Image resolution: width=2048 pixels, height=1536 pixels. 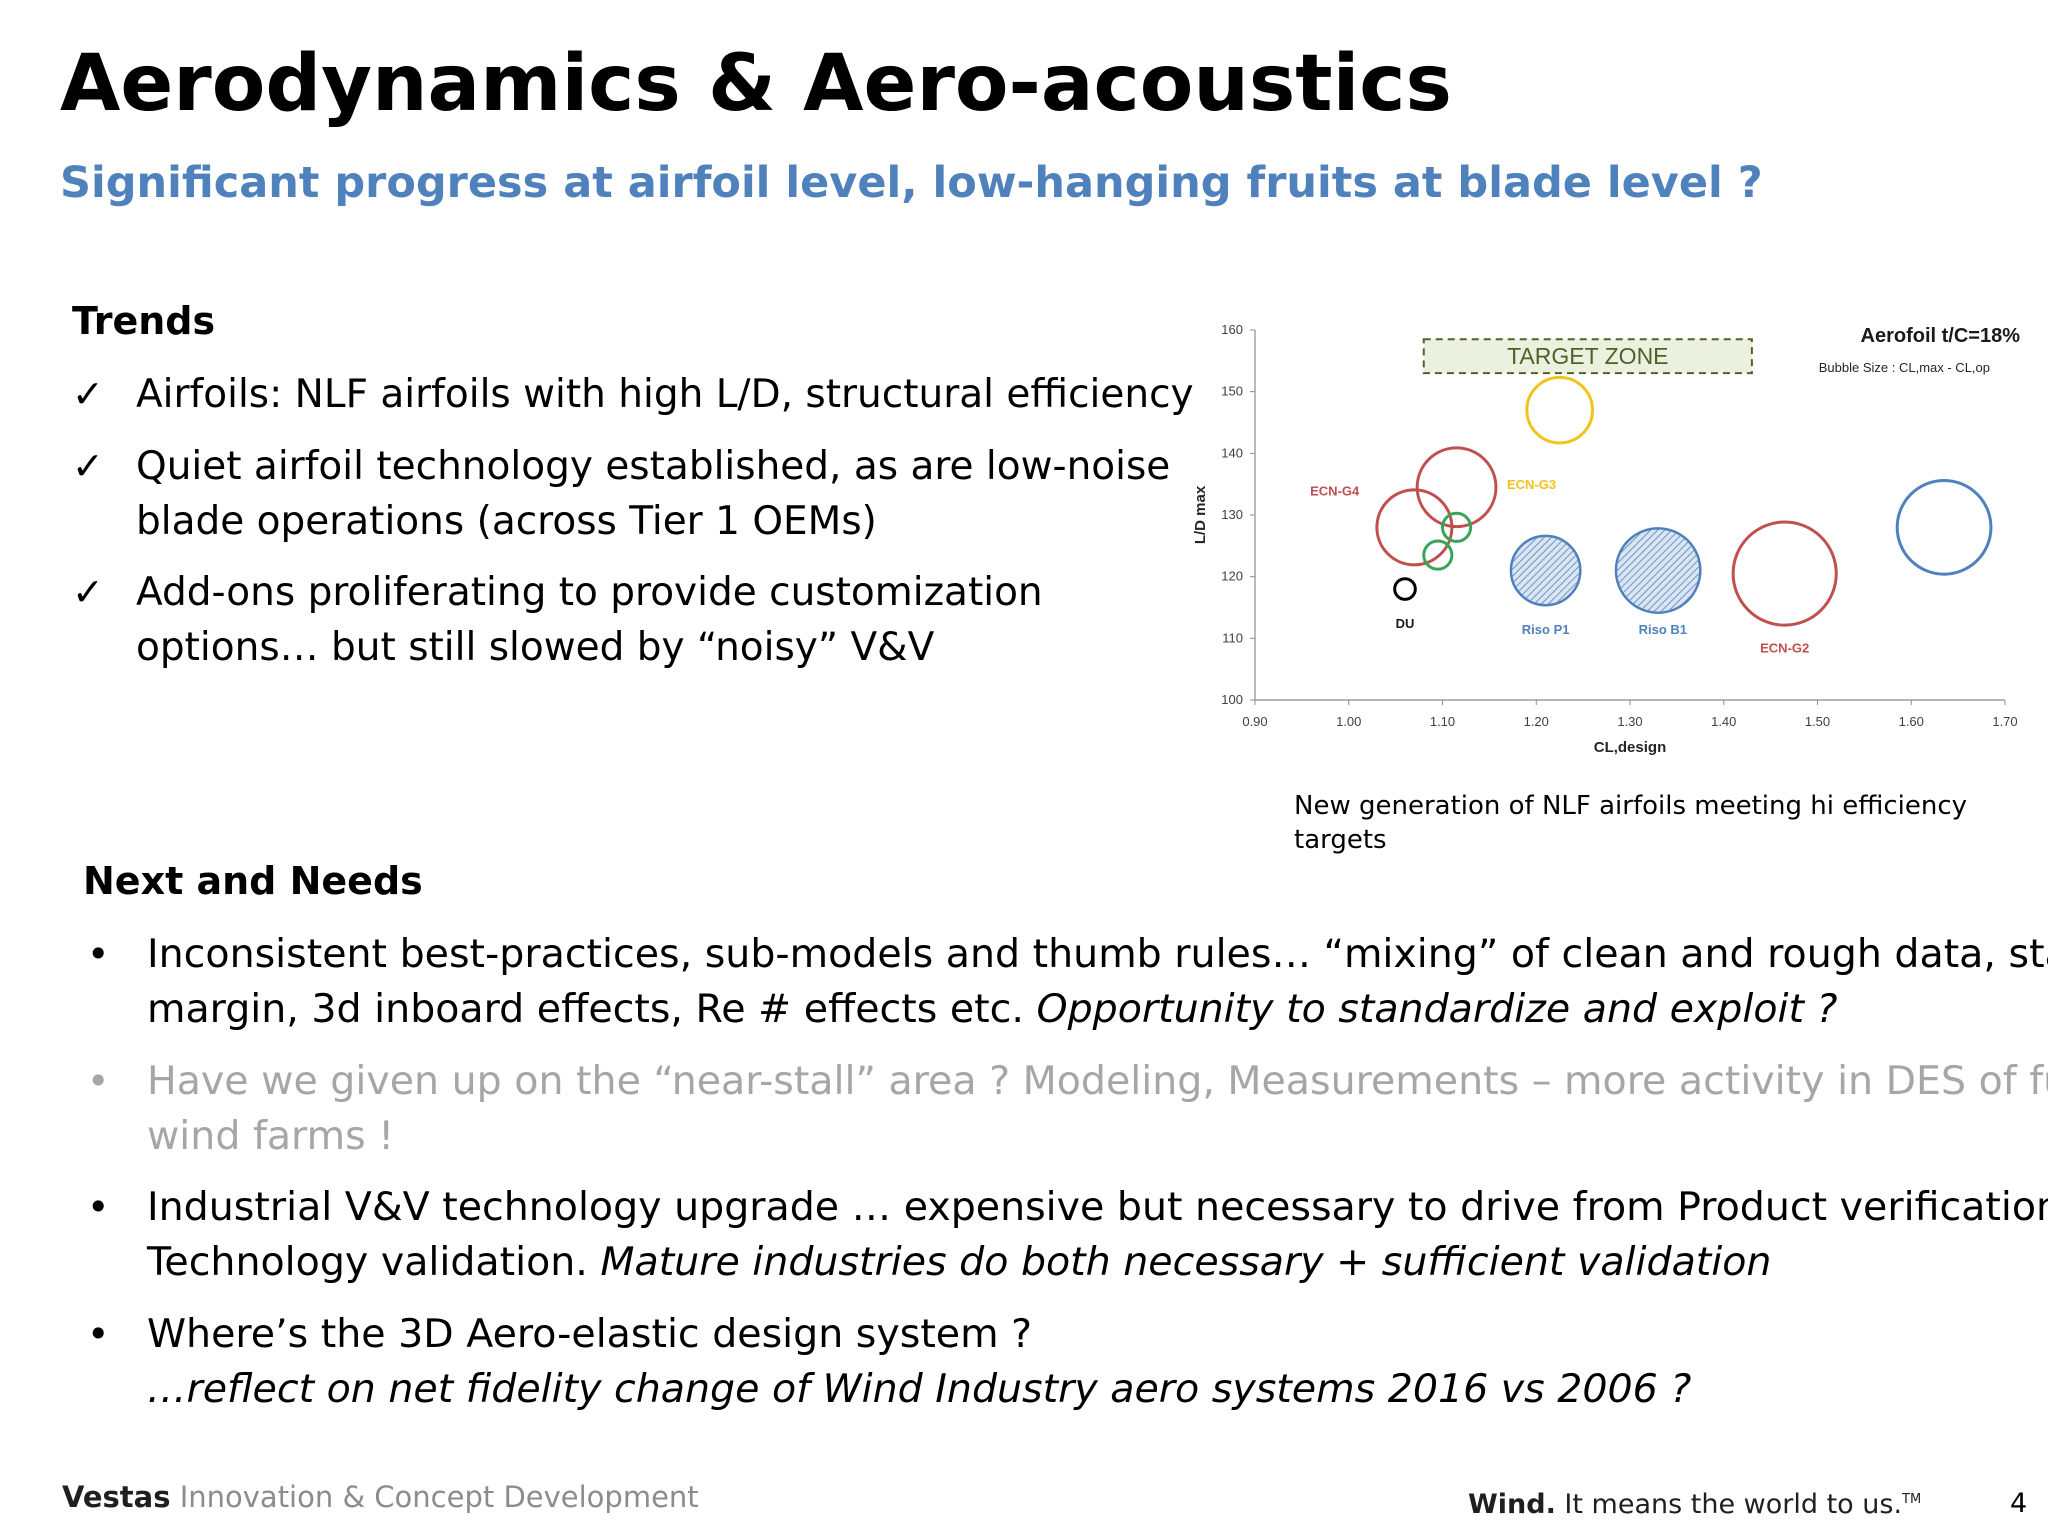 I want to click on x-tick-label: 1.00, so click(x=1348, y=721).